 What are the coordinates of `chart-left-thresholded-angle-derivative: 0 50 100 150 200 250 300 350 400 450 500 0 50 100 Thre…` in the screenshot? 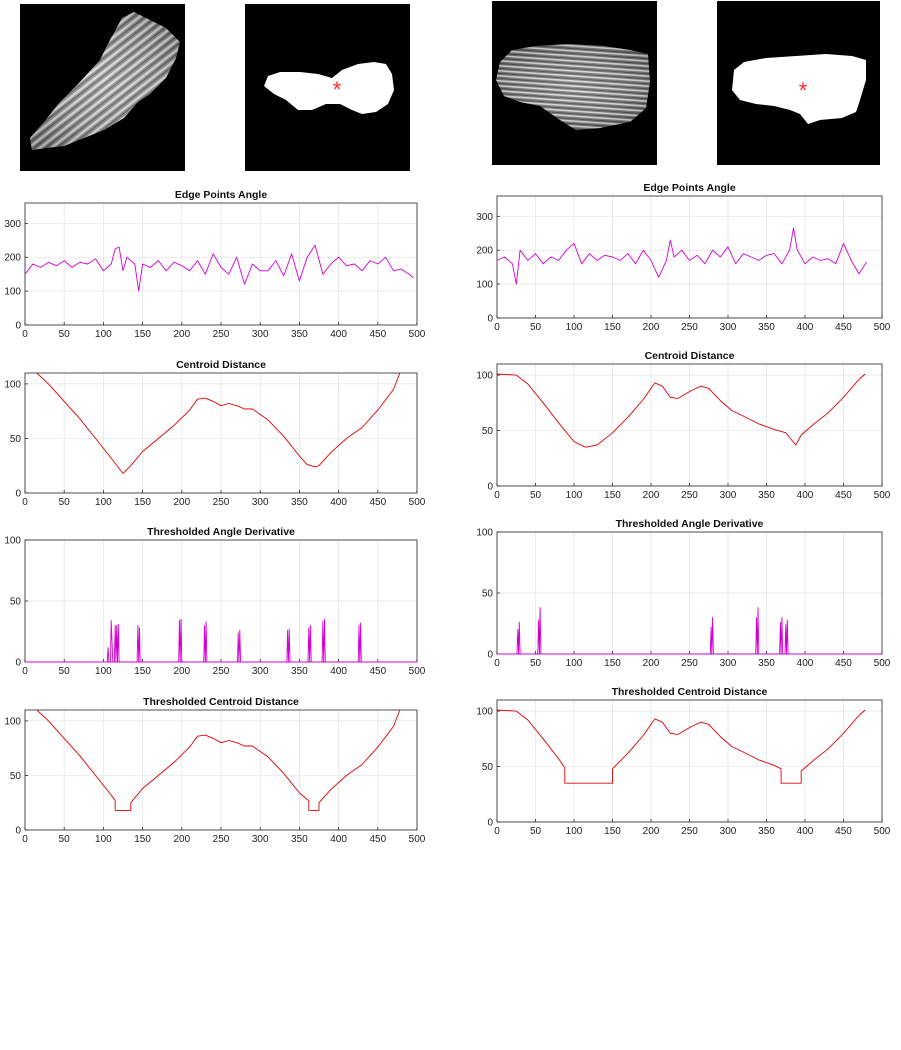 It's located at (214, 601).